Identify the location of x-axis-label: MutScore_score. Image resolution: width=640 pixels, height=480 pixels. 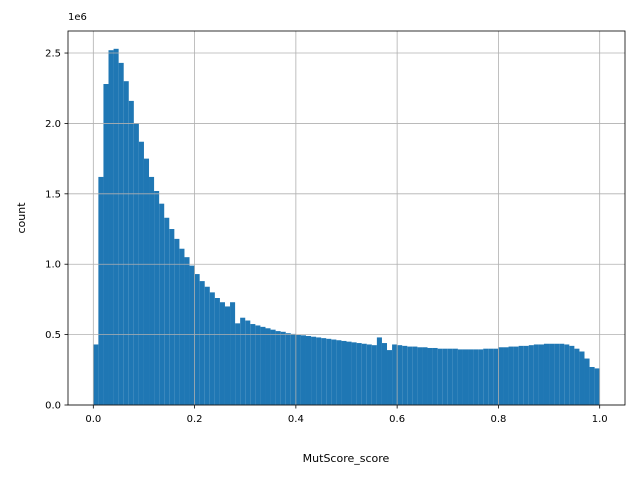
(346, 458).